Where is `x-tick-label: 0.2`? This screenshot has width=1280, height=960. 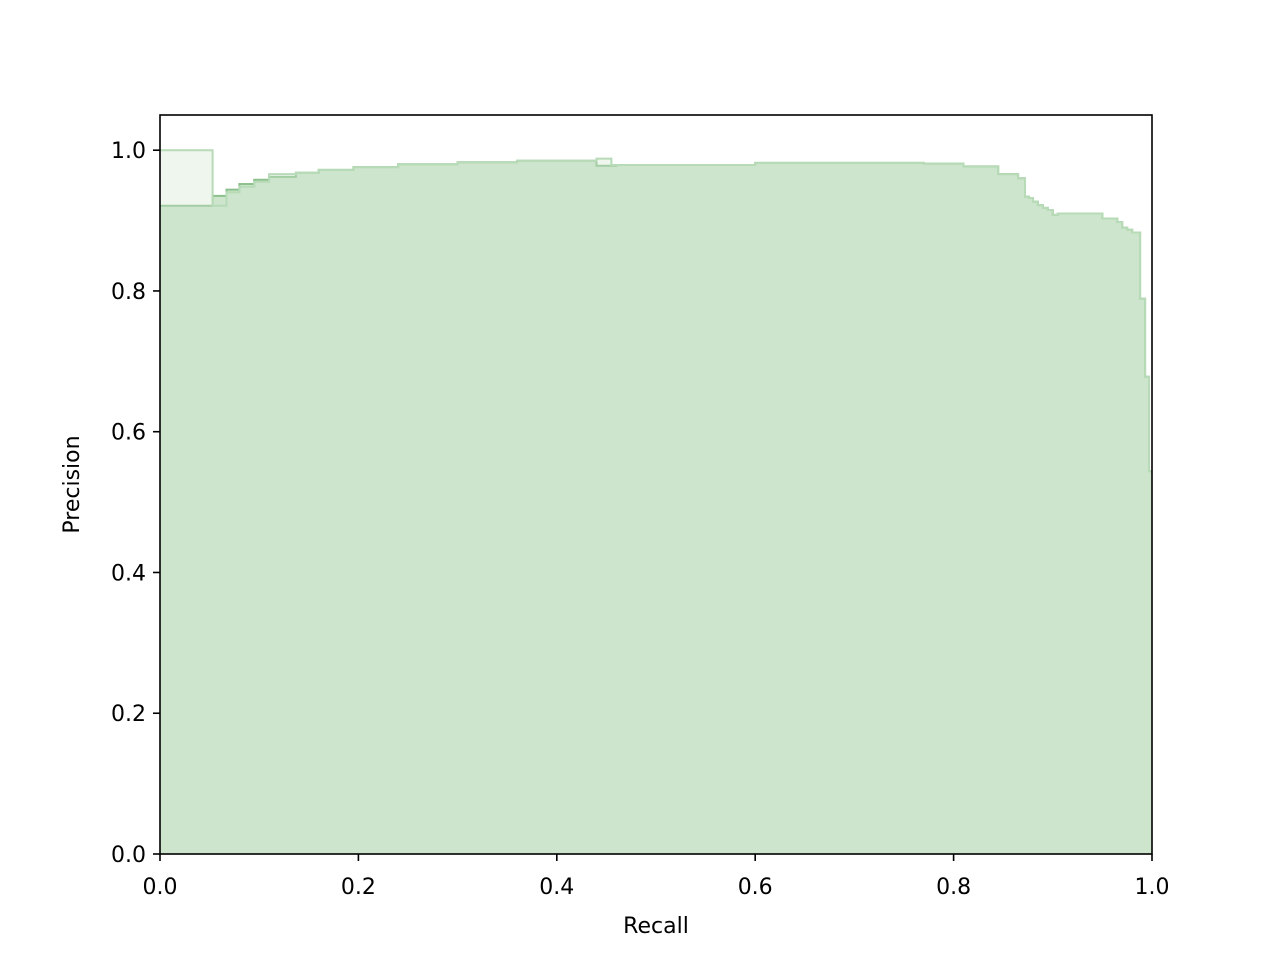 x-tick-label: 0.2 is located at coordinates (358, 887).